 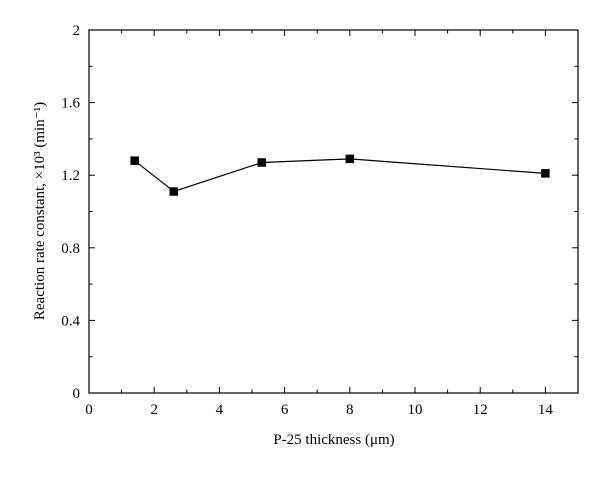 I want to click on y-tick-label: 2, so click(x=77, y=31).